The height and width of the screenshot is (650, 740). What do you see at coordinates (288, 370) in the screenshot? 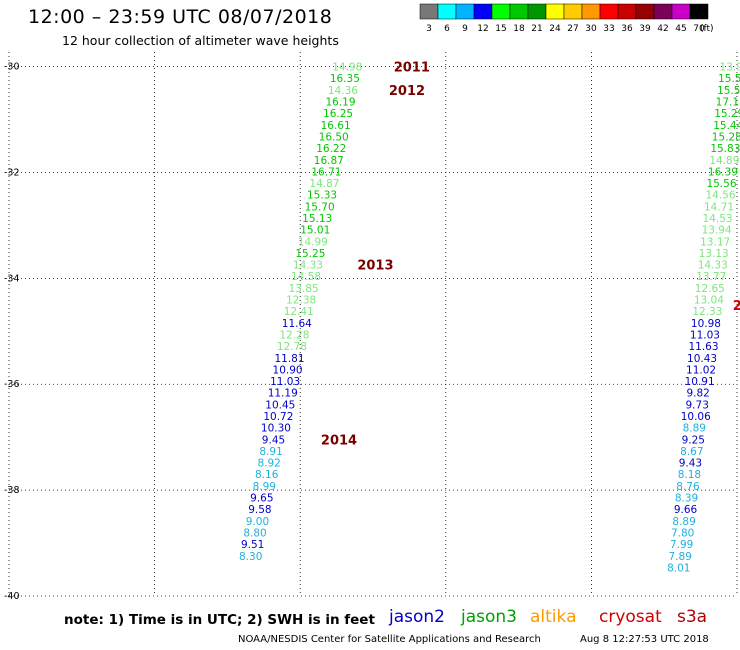
I see `swh-value: 10.90` at bounding box center [288, 370].